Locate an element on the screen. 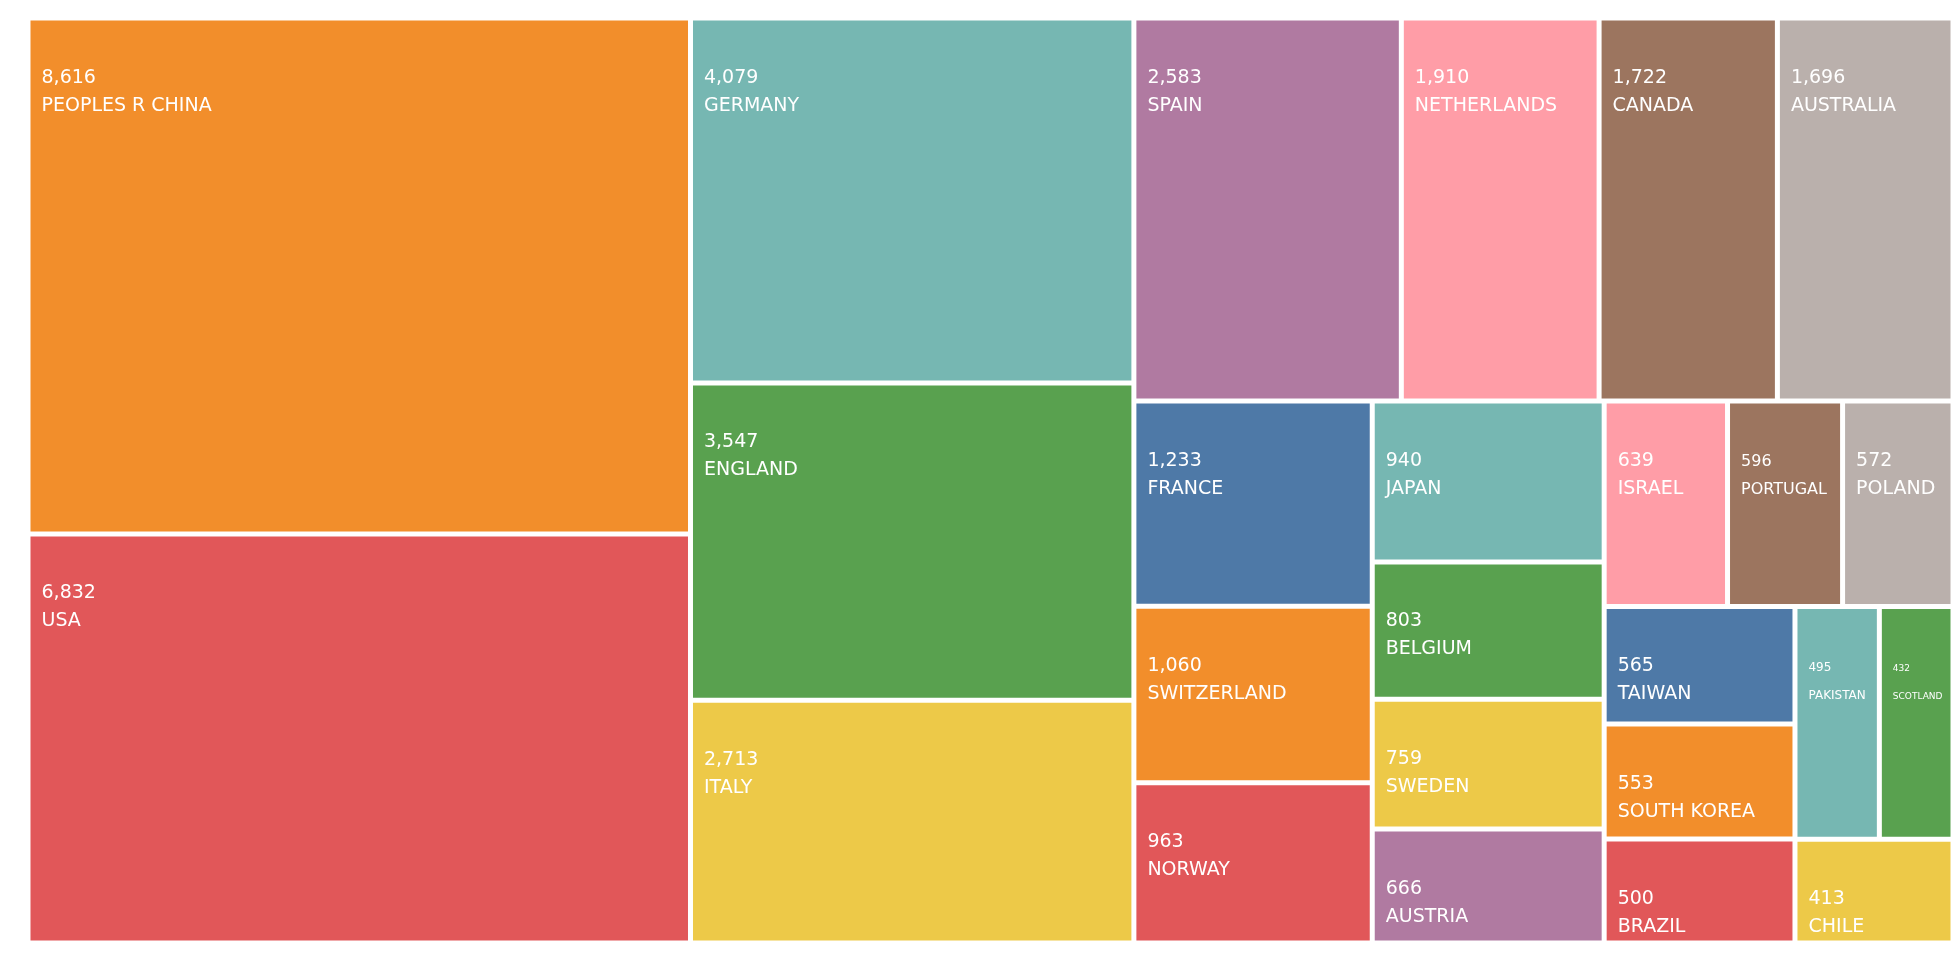 The width and height of the screenshot is (1960, 960). data-label: 572 is located at coordinates (1874, 458).